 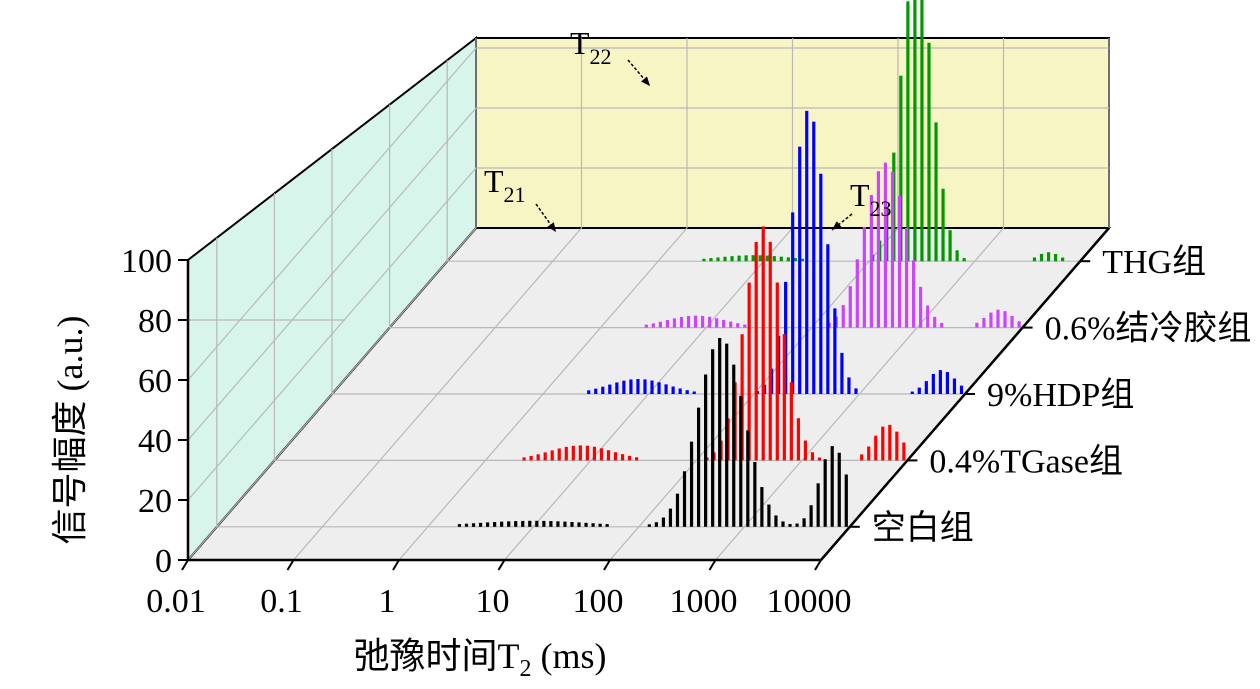 What do you see at coordinates (598, 601) in the screenshot?
I see `x-tick-label: 100` at bounding box center [598, 601].